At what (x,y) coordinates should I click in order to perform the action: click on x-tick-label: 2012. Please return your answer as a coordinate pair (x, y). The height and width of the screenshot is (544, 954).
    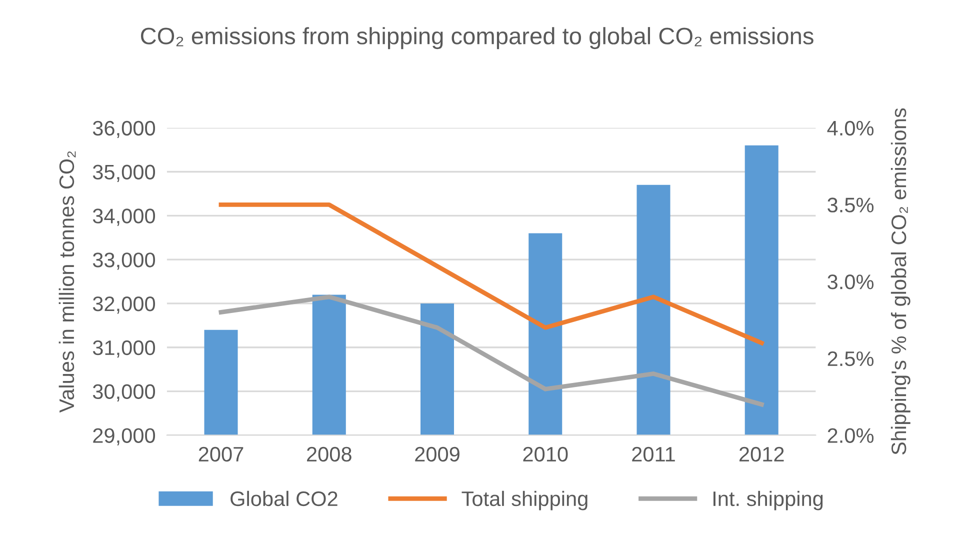
    Looking at the image, I should click on (761, 454).